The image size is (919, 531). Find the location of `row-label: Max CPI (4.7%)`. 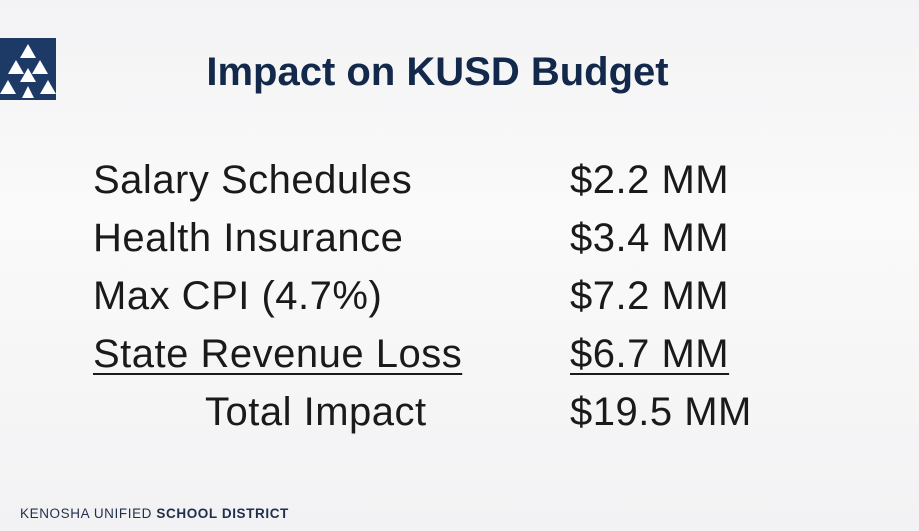

row-label: Max CPI (4.7%) is located at coordinates (238, 296).